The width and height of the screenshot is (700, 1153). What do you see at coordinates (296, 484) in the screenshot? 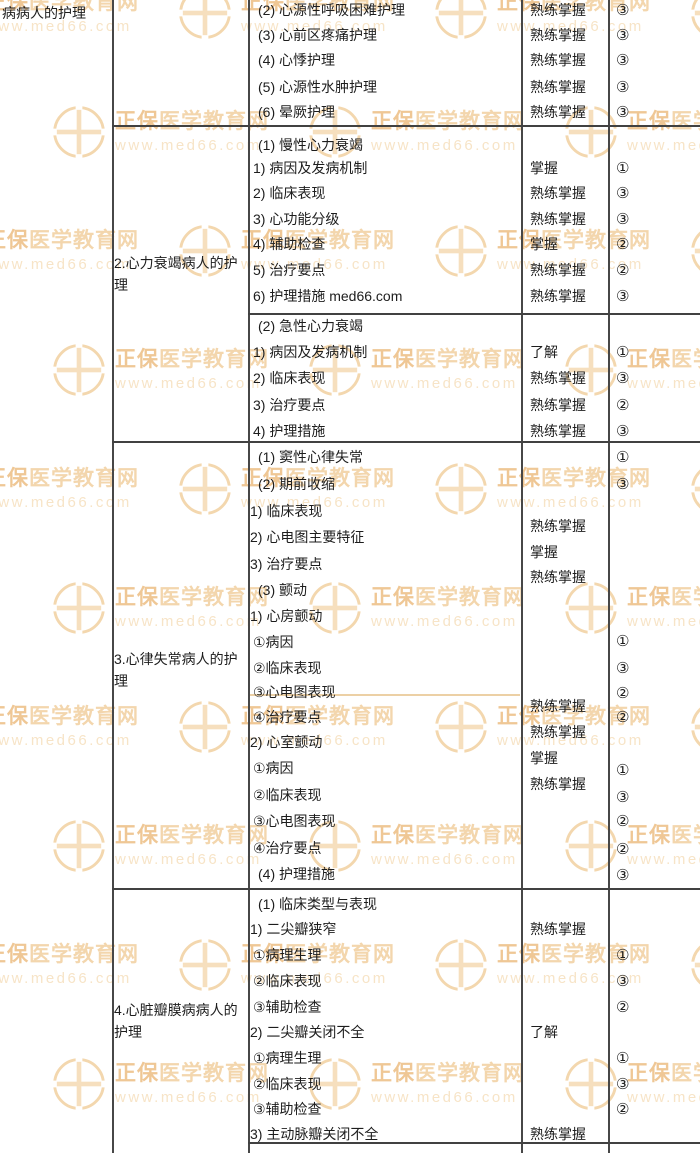
I see `item-line: (2) 期前收缩` at bounding box center [296, 484].